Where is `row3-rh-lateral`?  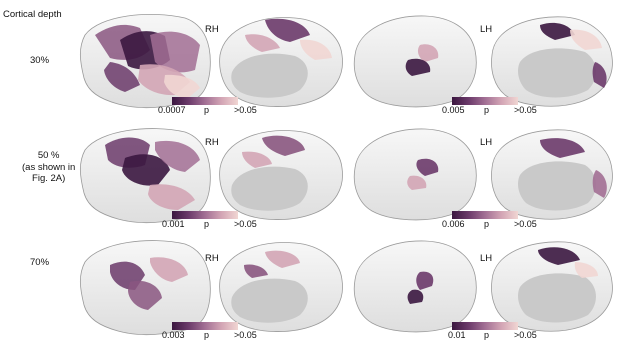 row3-rh-lateral is located at coordinates (145, 288).